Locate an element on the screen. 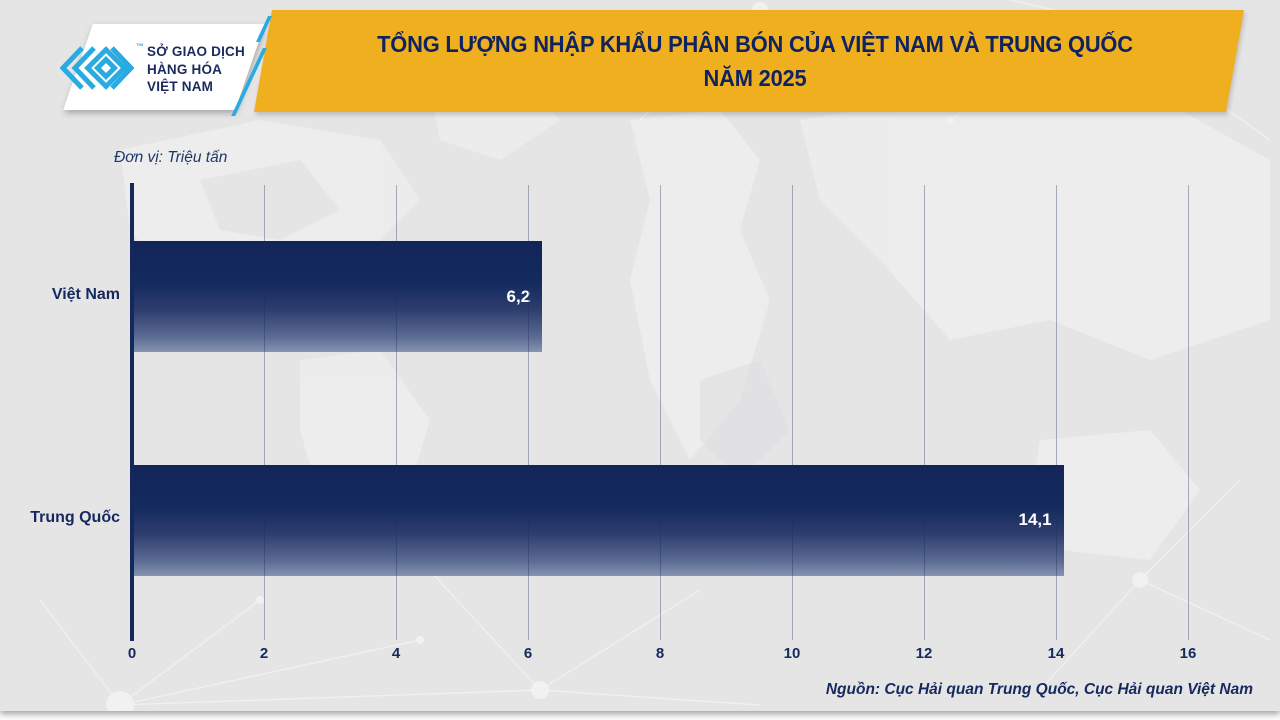 This screenshot has width=1280, height=720. x-tick-label-10: 10 is located at coordinates (792, 653).